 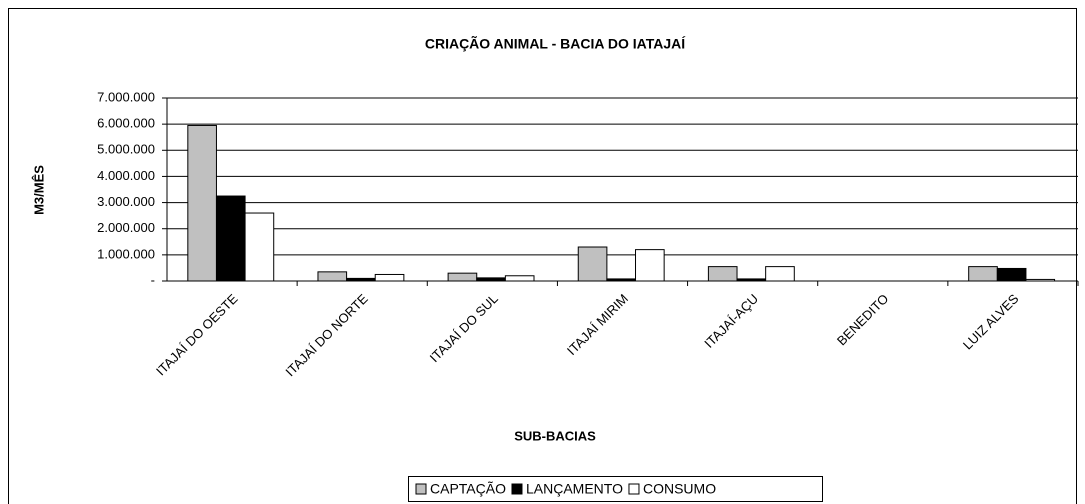 What do you see at coordinates (555, 43) in the screenshot?
I see `chart-title: CRIAÇÃO ANIMAL - BACIA DO IATAJAÍ` at bounding box center [555, 43].